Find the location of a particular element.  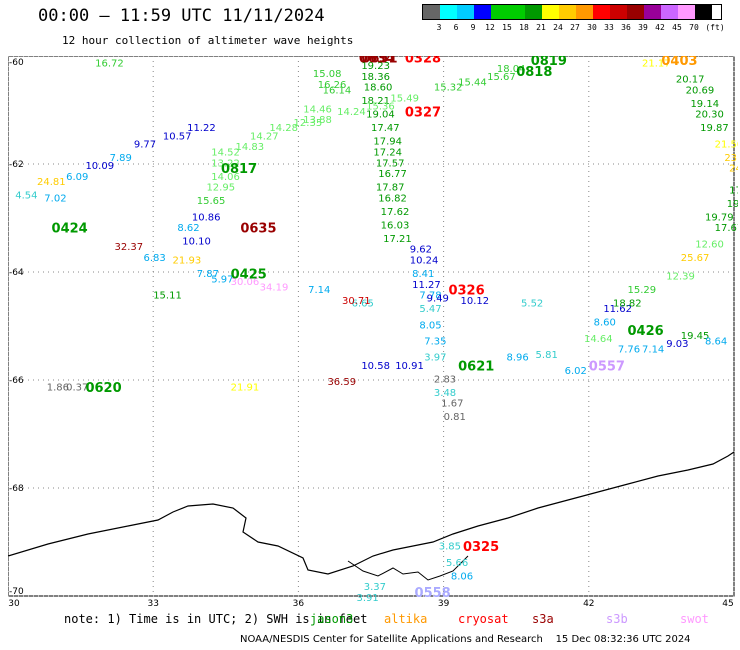

wave-height-value: 21.93 is located at coordinates (187, 261).